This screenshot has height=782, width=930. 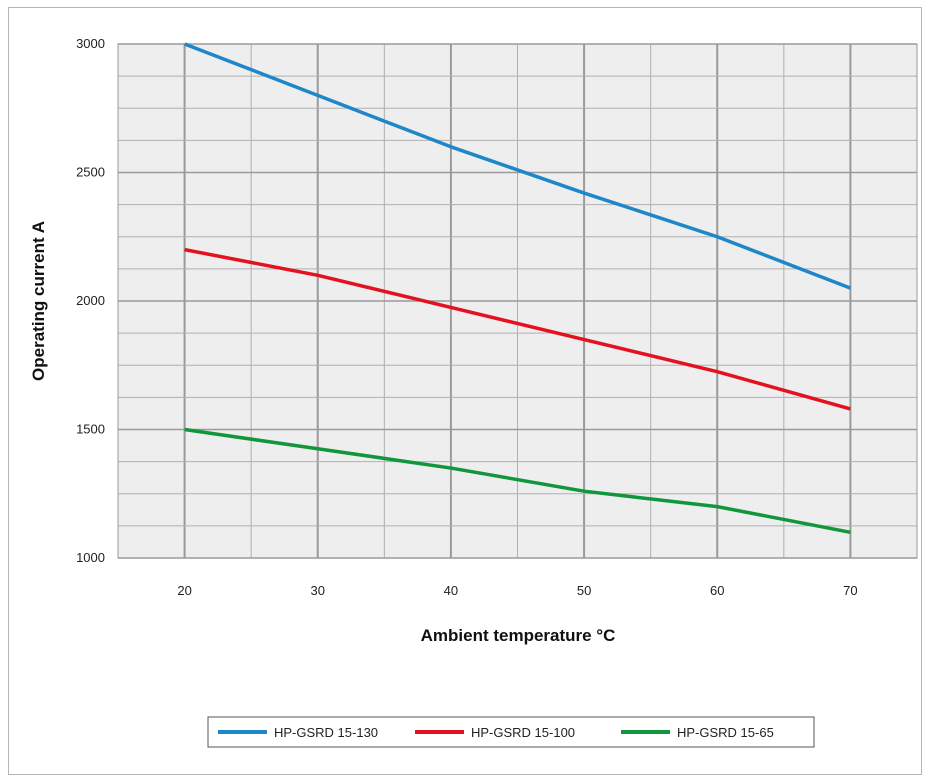 I want to click on x-tick-label: 60, so click(x=717, y=590).